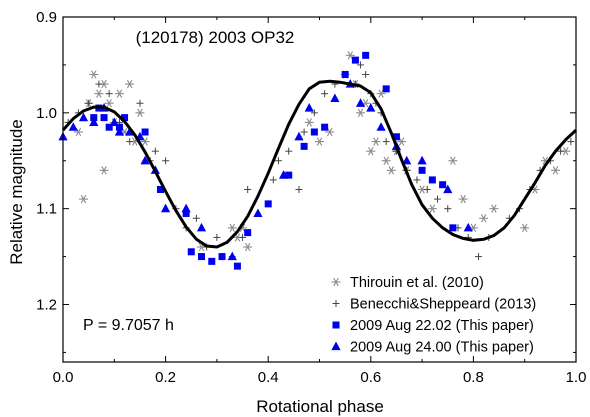 The image size is (590, 417). What do you see at coordinates (336, 282) in the screenshot?
I see `legend-asterisk-marker` at bounding box center [336, 282].